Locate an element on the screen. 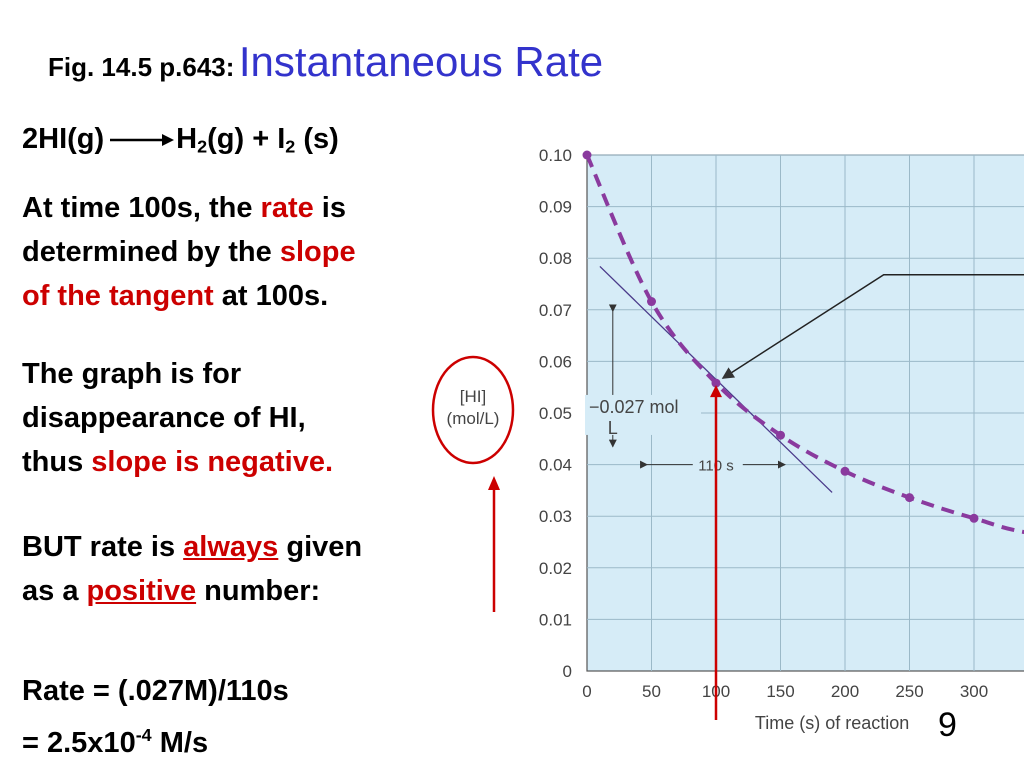 The height and width of the screenshot is (768, 1024). reaction-equation: 2HI(g) H2(g) + I2 (s) is located at coordinates (180, 140).